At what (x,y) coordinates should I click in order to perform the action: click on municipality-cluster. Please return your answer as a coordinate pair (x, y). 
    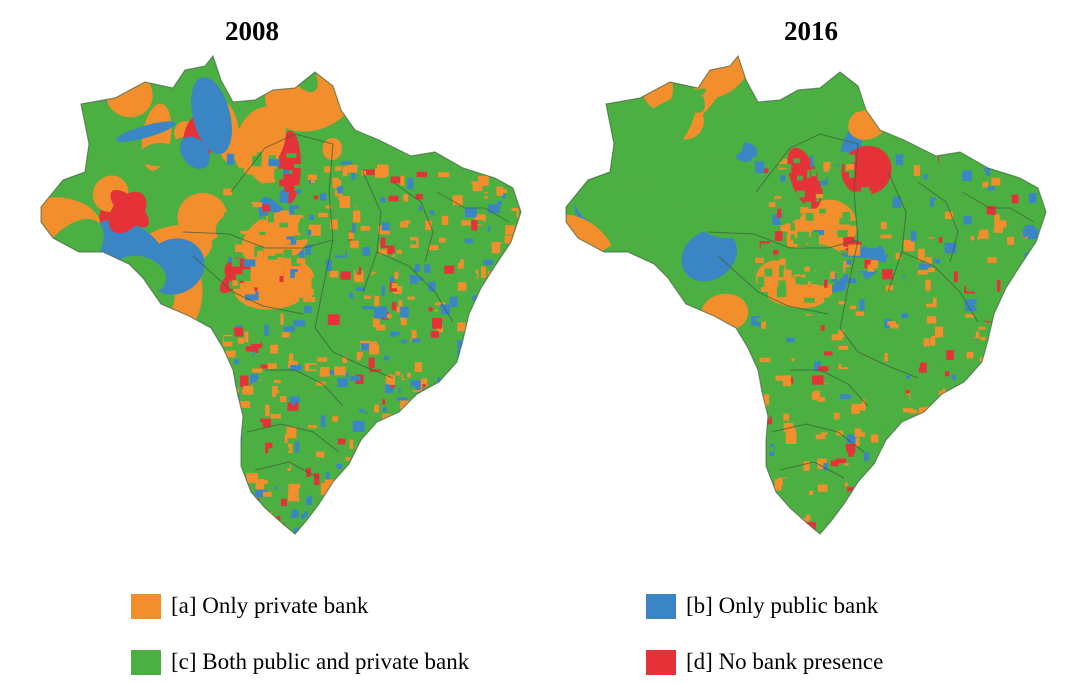
    Looking at the image, I should click on (127, 212).